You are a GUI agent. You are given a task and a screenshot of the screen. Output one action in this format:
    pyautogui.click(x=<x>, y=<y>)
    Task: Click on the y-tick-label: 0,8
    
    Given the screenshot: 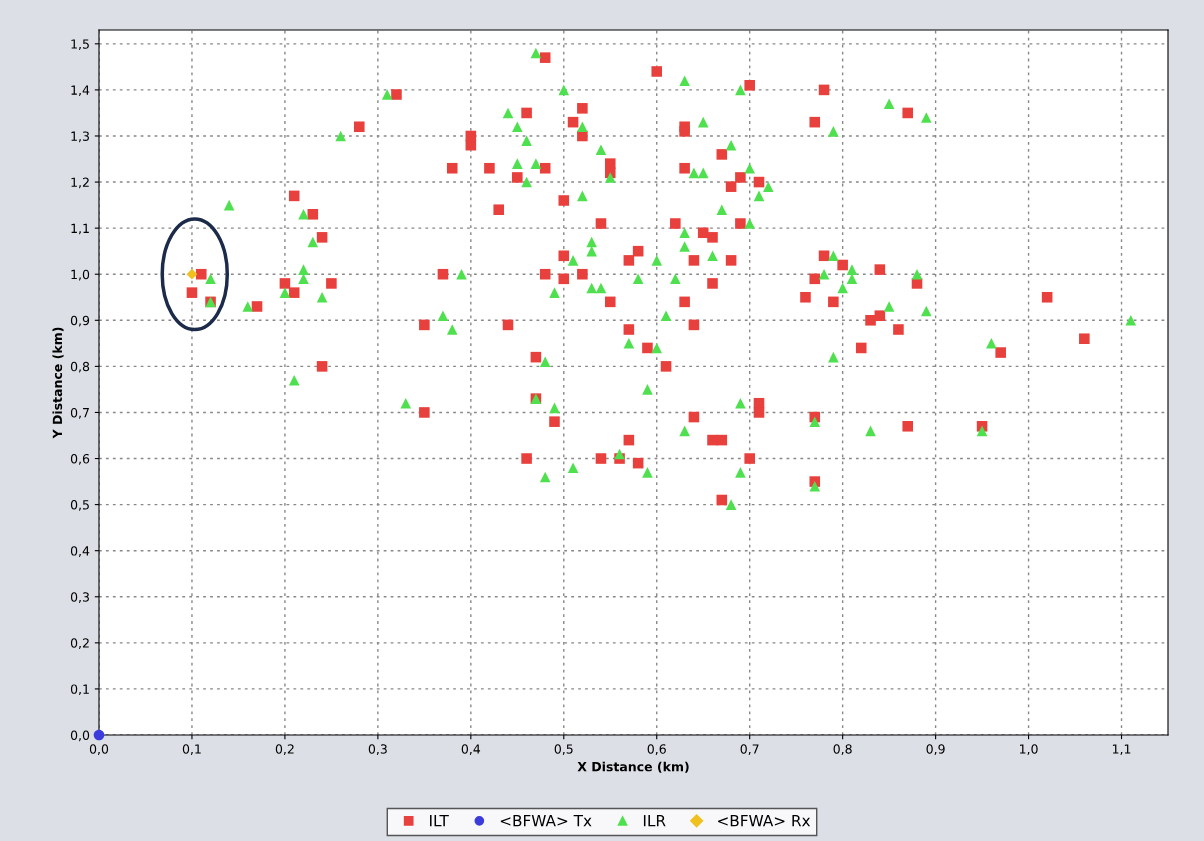 What is the action you would take?
    pyautogui.click(x=80, y=367)
    